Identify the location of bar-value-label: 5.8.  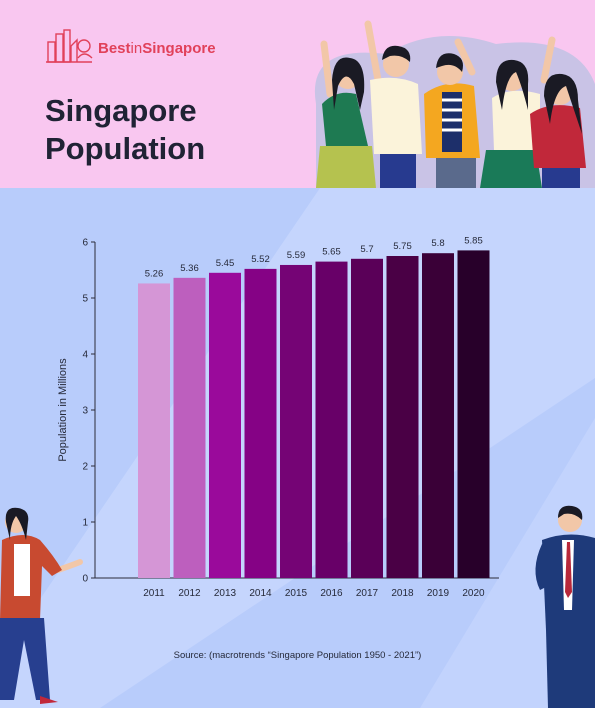
(437, 243).